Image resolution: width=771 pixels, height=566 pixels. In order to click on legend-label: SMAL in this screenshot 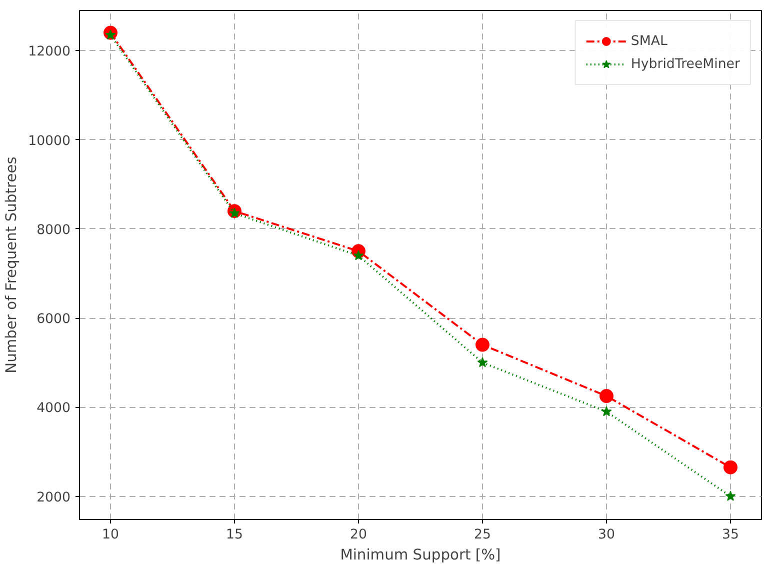, I will do `click(649, 41)`.